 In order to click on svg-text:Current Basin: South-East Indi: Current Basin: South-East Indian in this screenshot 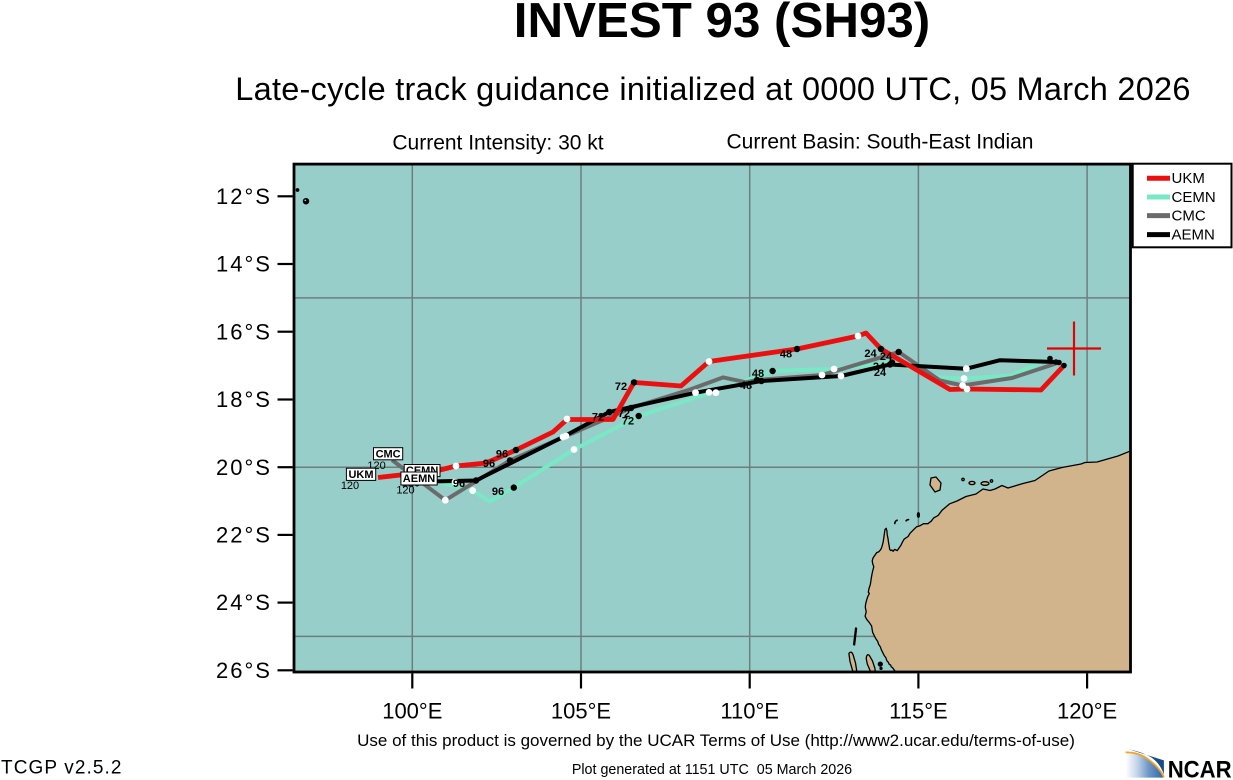, I will do `click(879, 142)`.